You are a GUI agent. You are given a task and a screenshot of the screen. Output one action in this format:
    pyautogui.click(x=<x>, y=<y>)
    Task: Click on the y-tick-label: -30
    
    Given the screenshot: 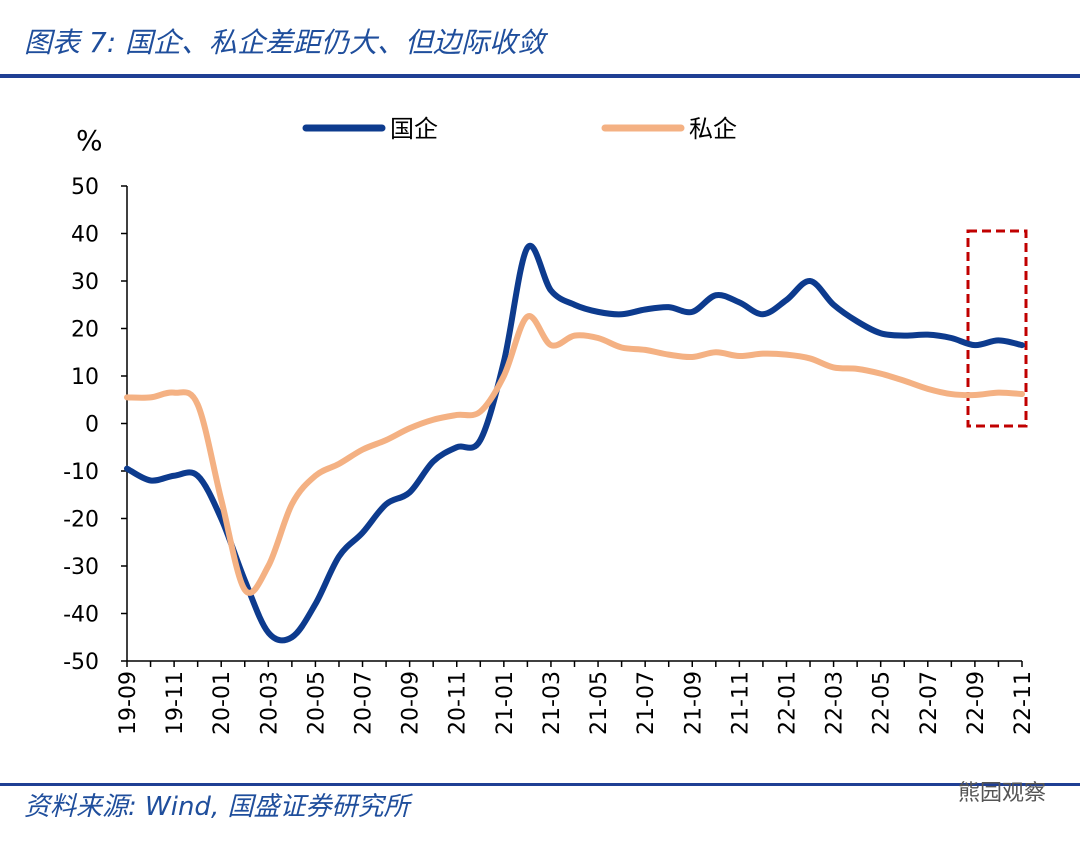 What is the action you would take?
    pyautogui.click(x=81, y=567)
    